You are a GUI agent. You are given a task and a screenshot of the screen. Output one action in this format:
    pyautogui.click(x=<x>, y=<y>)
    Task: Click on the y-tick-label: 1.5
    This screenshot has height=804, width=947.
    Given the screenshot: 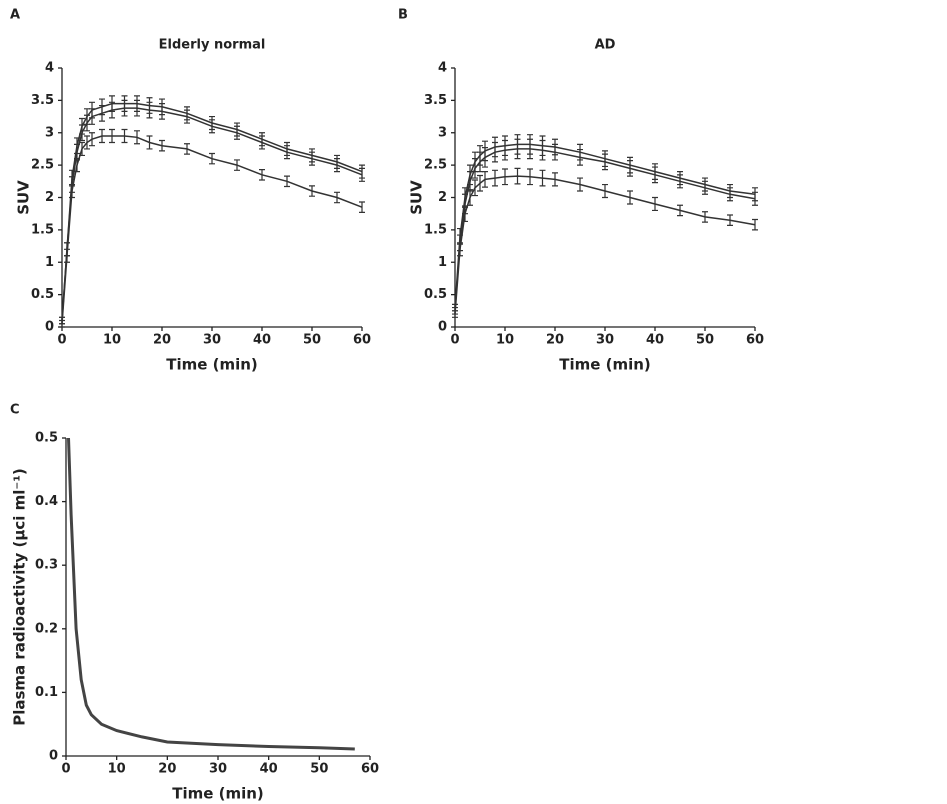 What is the action you would take?
    pyautogui.click(x=435, y=229)
    